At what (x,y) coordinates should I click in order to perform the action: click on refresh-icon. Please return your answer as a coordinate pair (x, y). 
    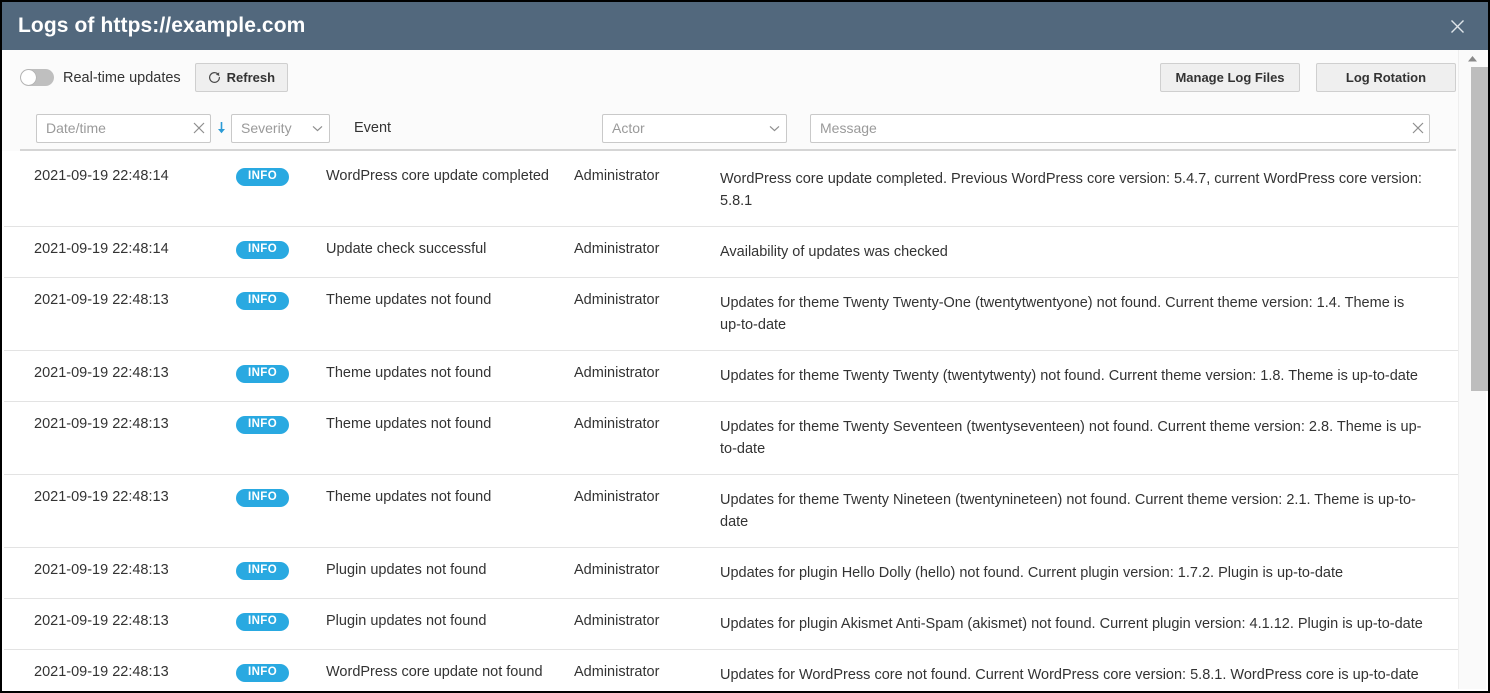
    Looking at the image, I should click on (214, 77).